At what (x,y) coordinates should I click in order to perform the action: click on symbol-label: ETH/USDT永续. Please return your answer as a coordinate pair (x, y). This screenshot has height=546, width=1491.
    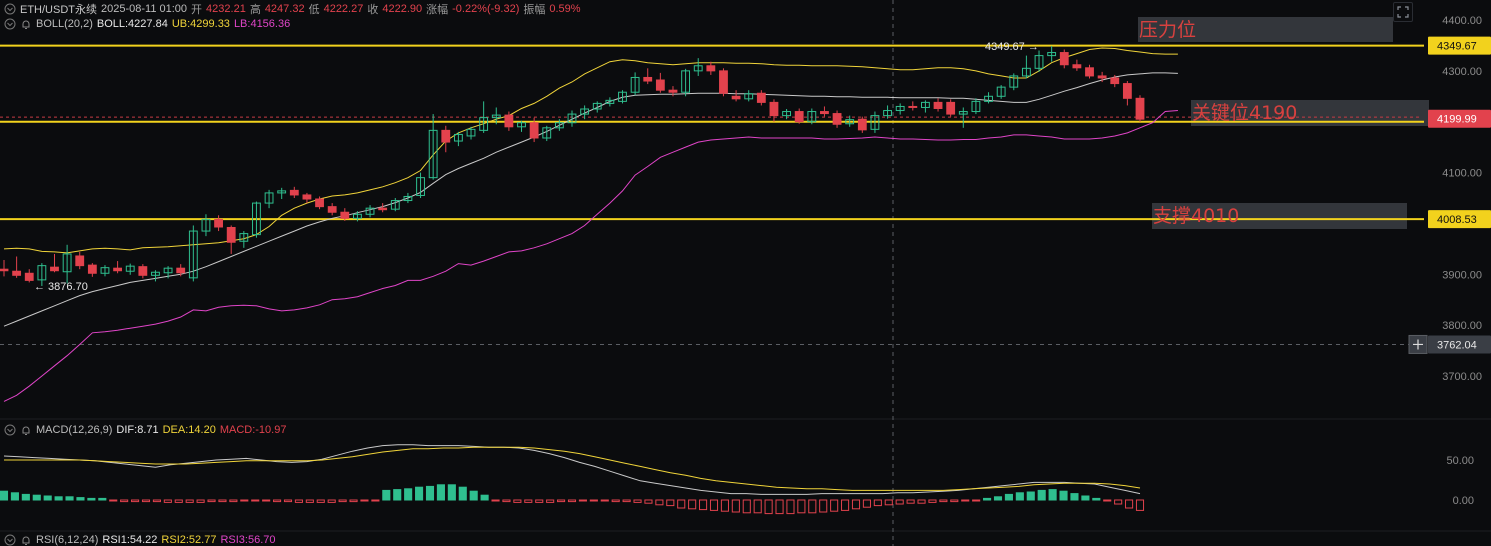
    Looking at the image, I should click on (58, 10).